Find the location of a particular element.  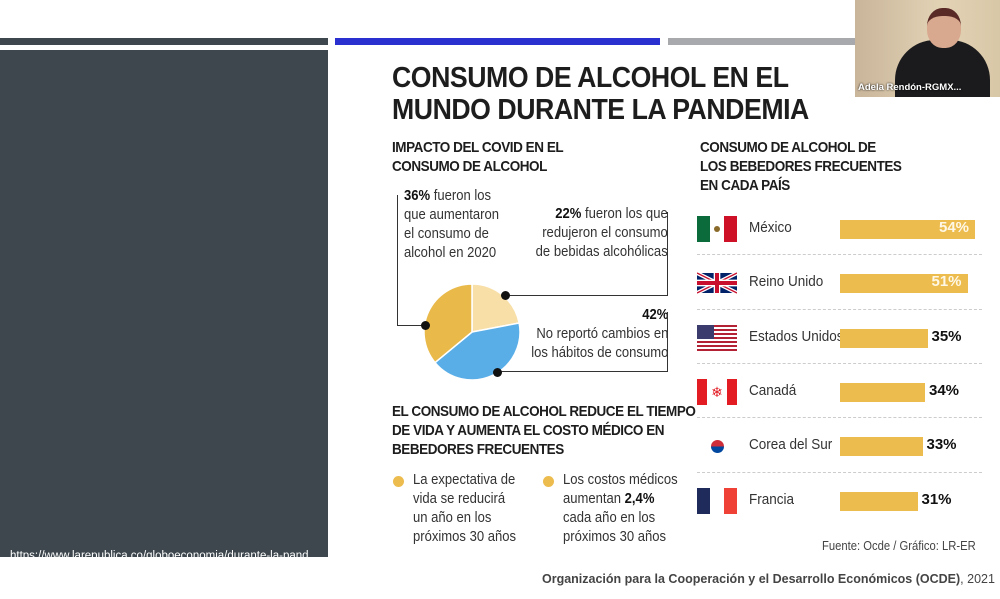

heading-line: EL CONSUMO DE ALCOHOL REDUCE EL TIEMPO is located at coordinates (544, 411).